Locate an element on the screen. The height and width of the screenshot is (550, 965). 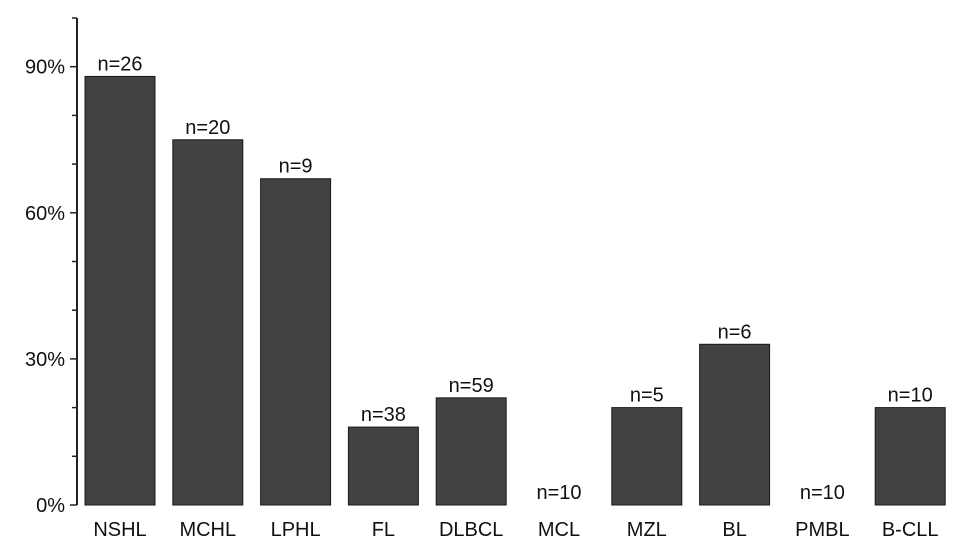
y-tick-label: 60% is located at coordinates (45, 214).